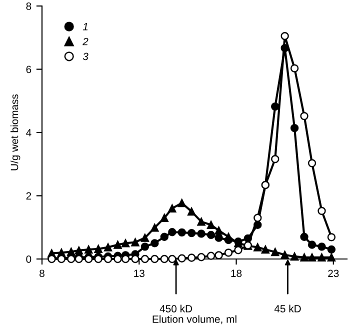 This screenshot has width=353, height=329. I want to click on y-axis-title: U/g wet biomass, so click(15, 132).